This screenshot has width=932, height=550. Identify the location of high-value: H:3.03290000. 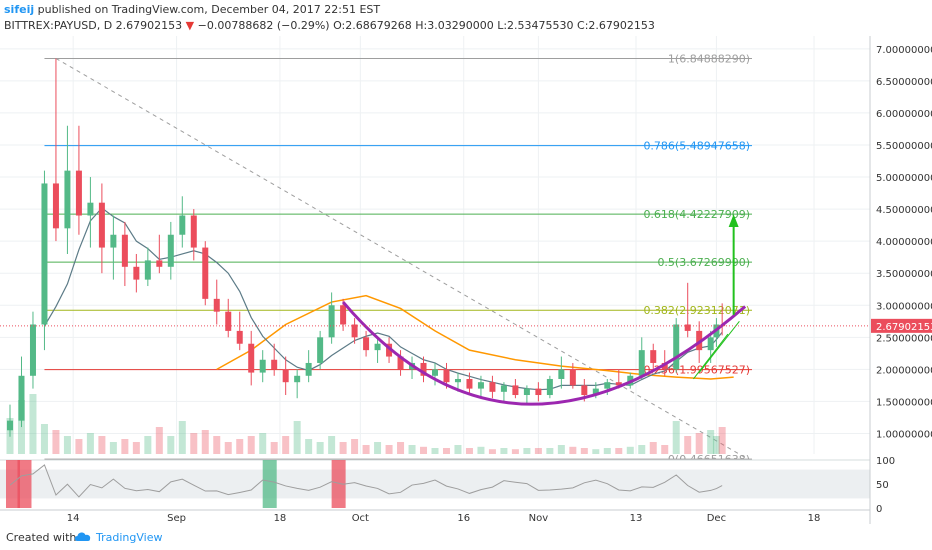
(454, 25).